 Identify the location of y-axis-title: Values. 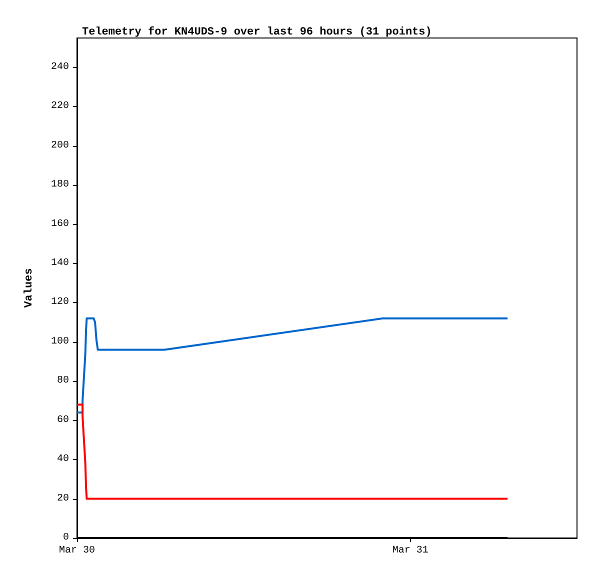
(30, 288).